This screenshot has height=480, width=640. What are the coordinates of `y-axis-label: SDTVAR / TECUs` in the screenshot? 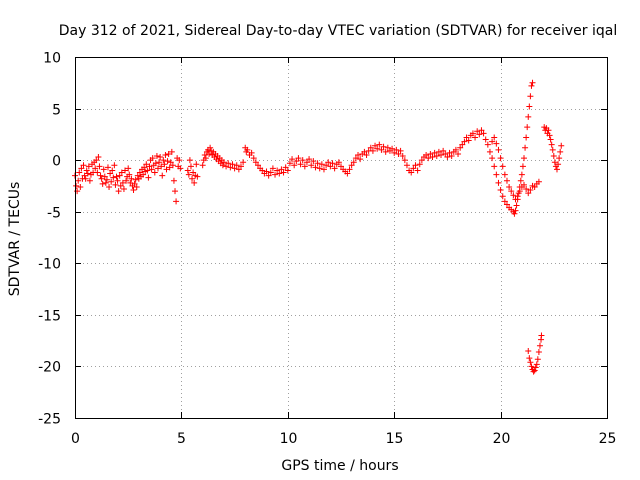 It's located at (15, 239).